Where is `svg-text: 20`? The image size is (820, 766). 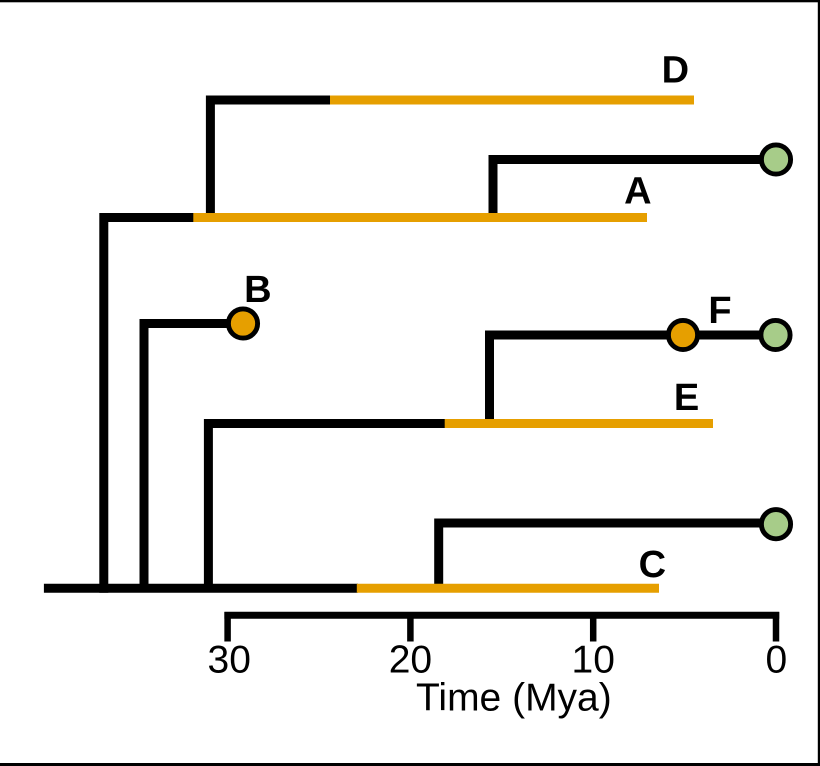
svg-text: 20 is located at coordinates (410, 660).